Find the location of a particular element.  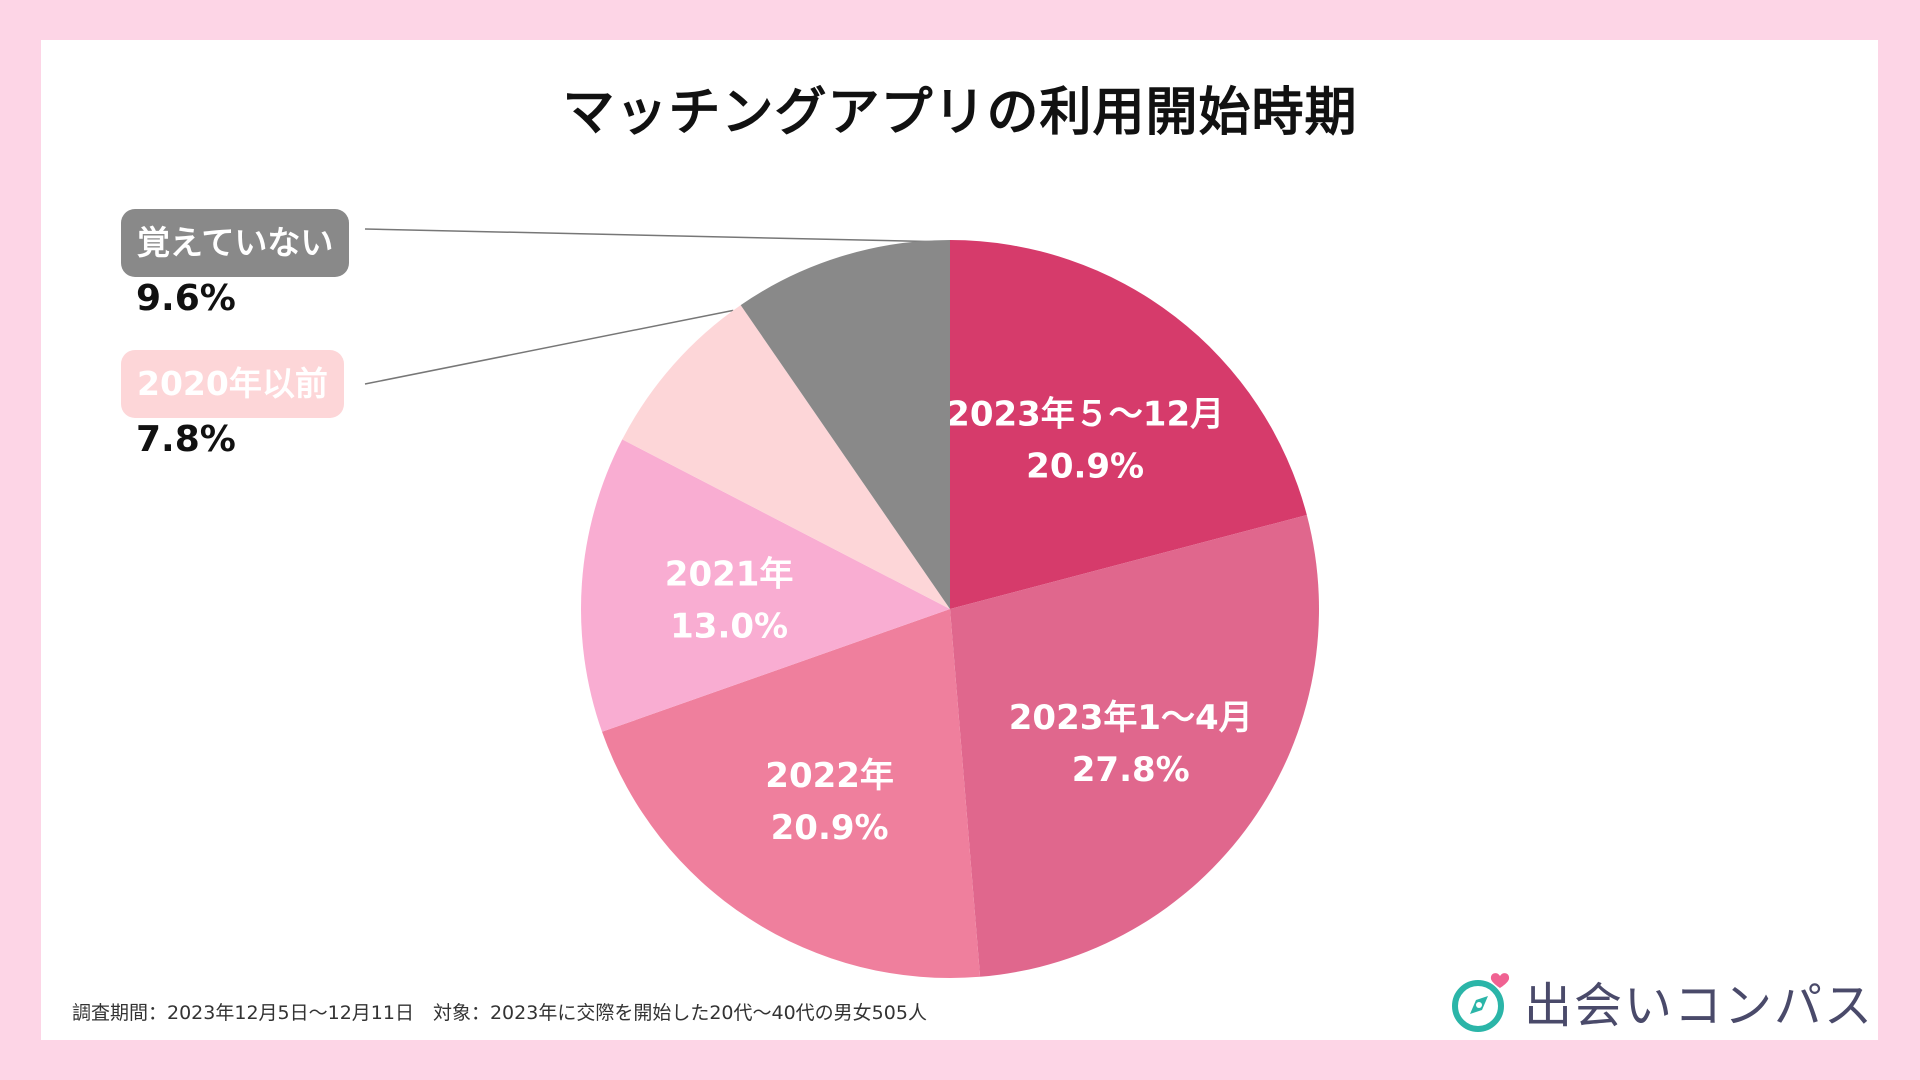

callout-badge-unknown: 覚えていない is located at coordinates (235, 243).